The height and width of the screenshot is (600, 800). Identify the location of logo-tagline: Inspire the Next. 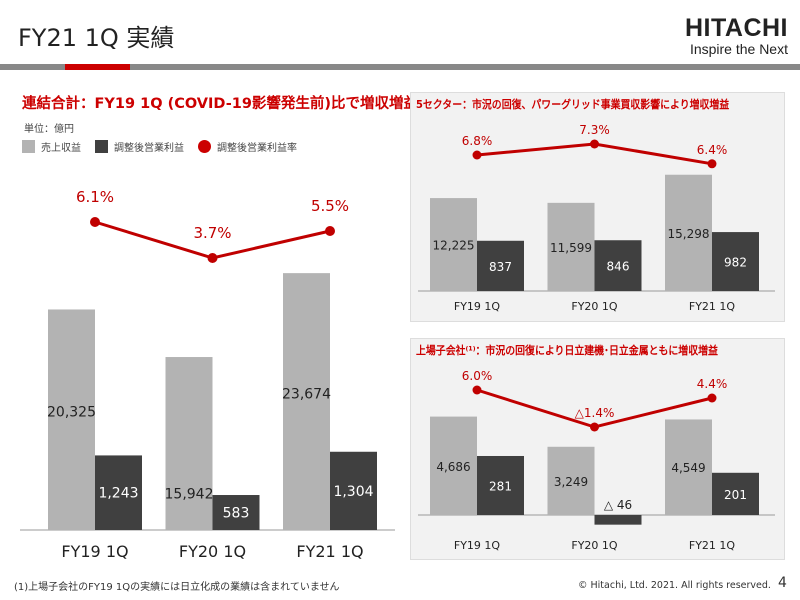
(738, 49).